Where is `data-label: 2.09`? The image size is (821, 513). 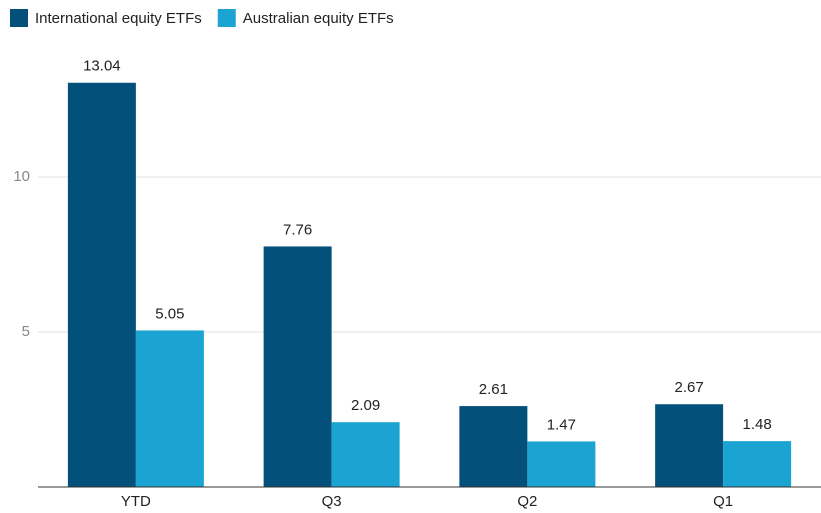 data-label: 2.09 is located at coordinates (365, 405).